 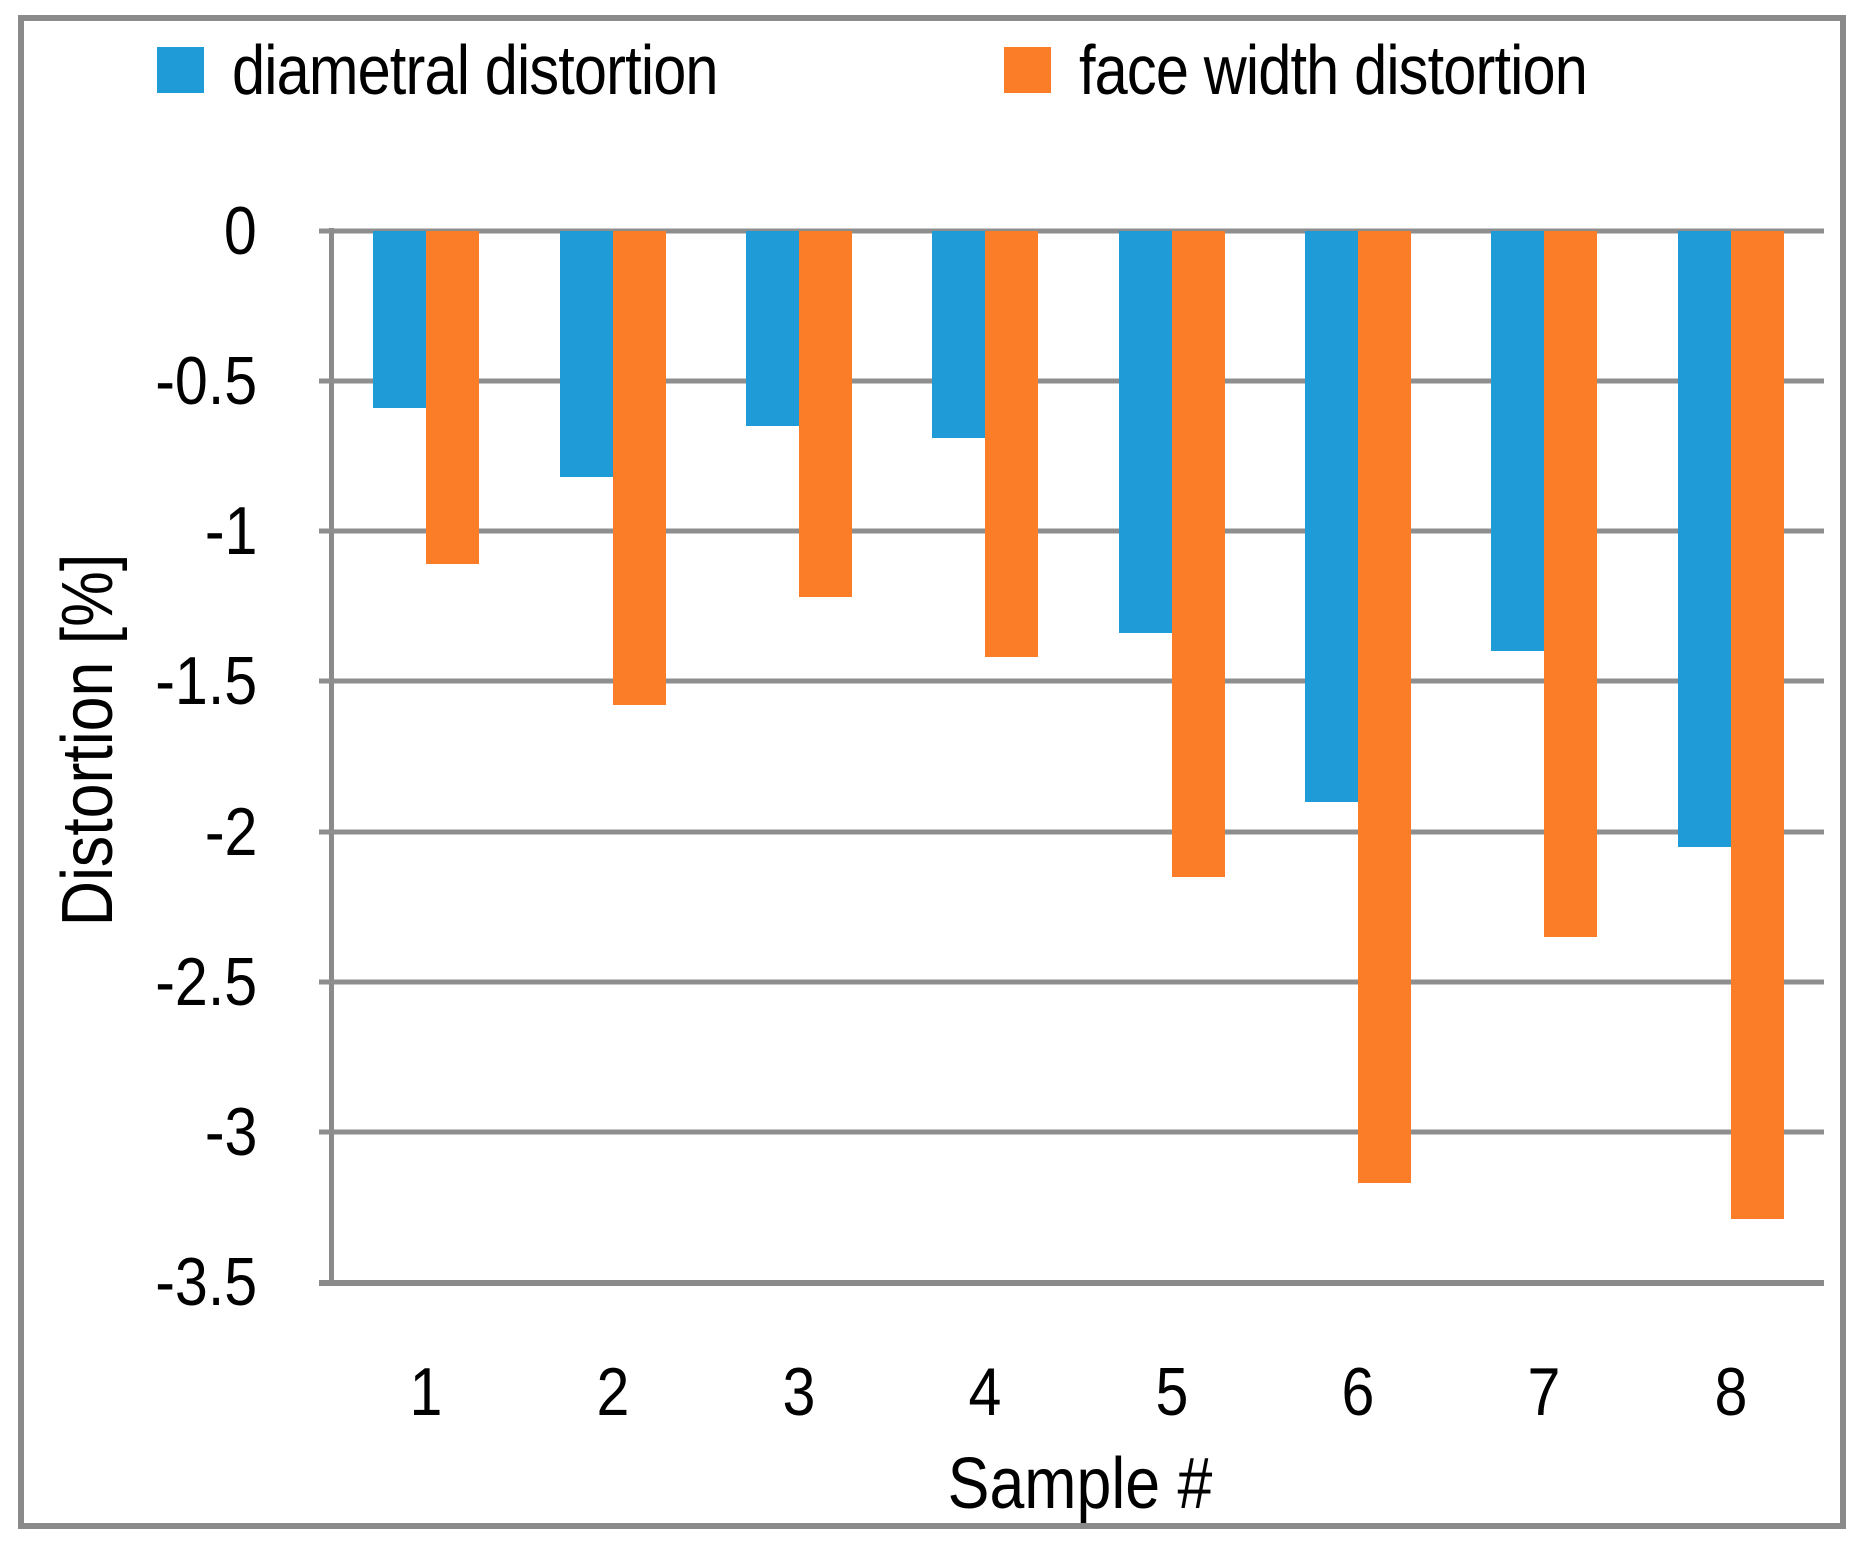 I want to click on y-tick-label--3: -3, so click(x=230, y=1131).